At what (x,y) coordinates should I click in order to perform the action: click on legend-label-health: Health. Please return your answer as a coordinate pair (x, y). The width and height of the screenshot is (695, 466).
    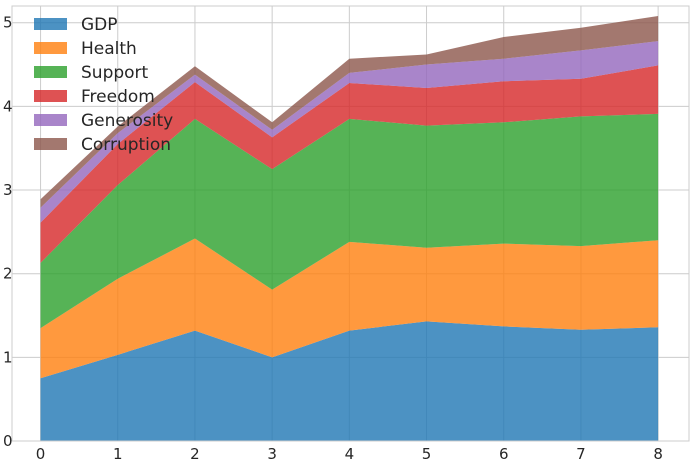
    Looking at the image, I should click on (109, 49).